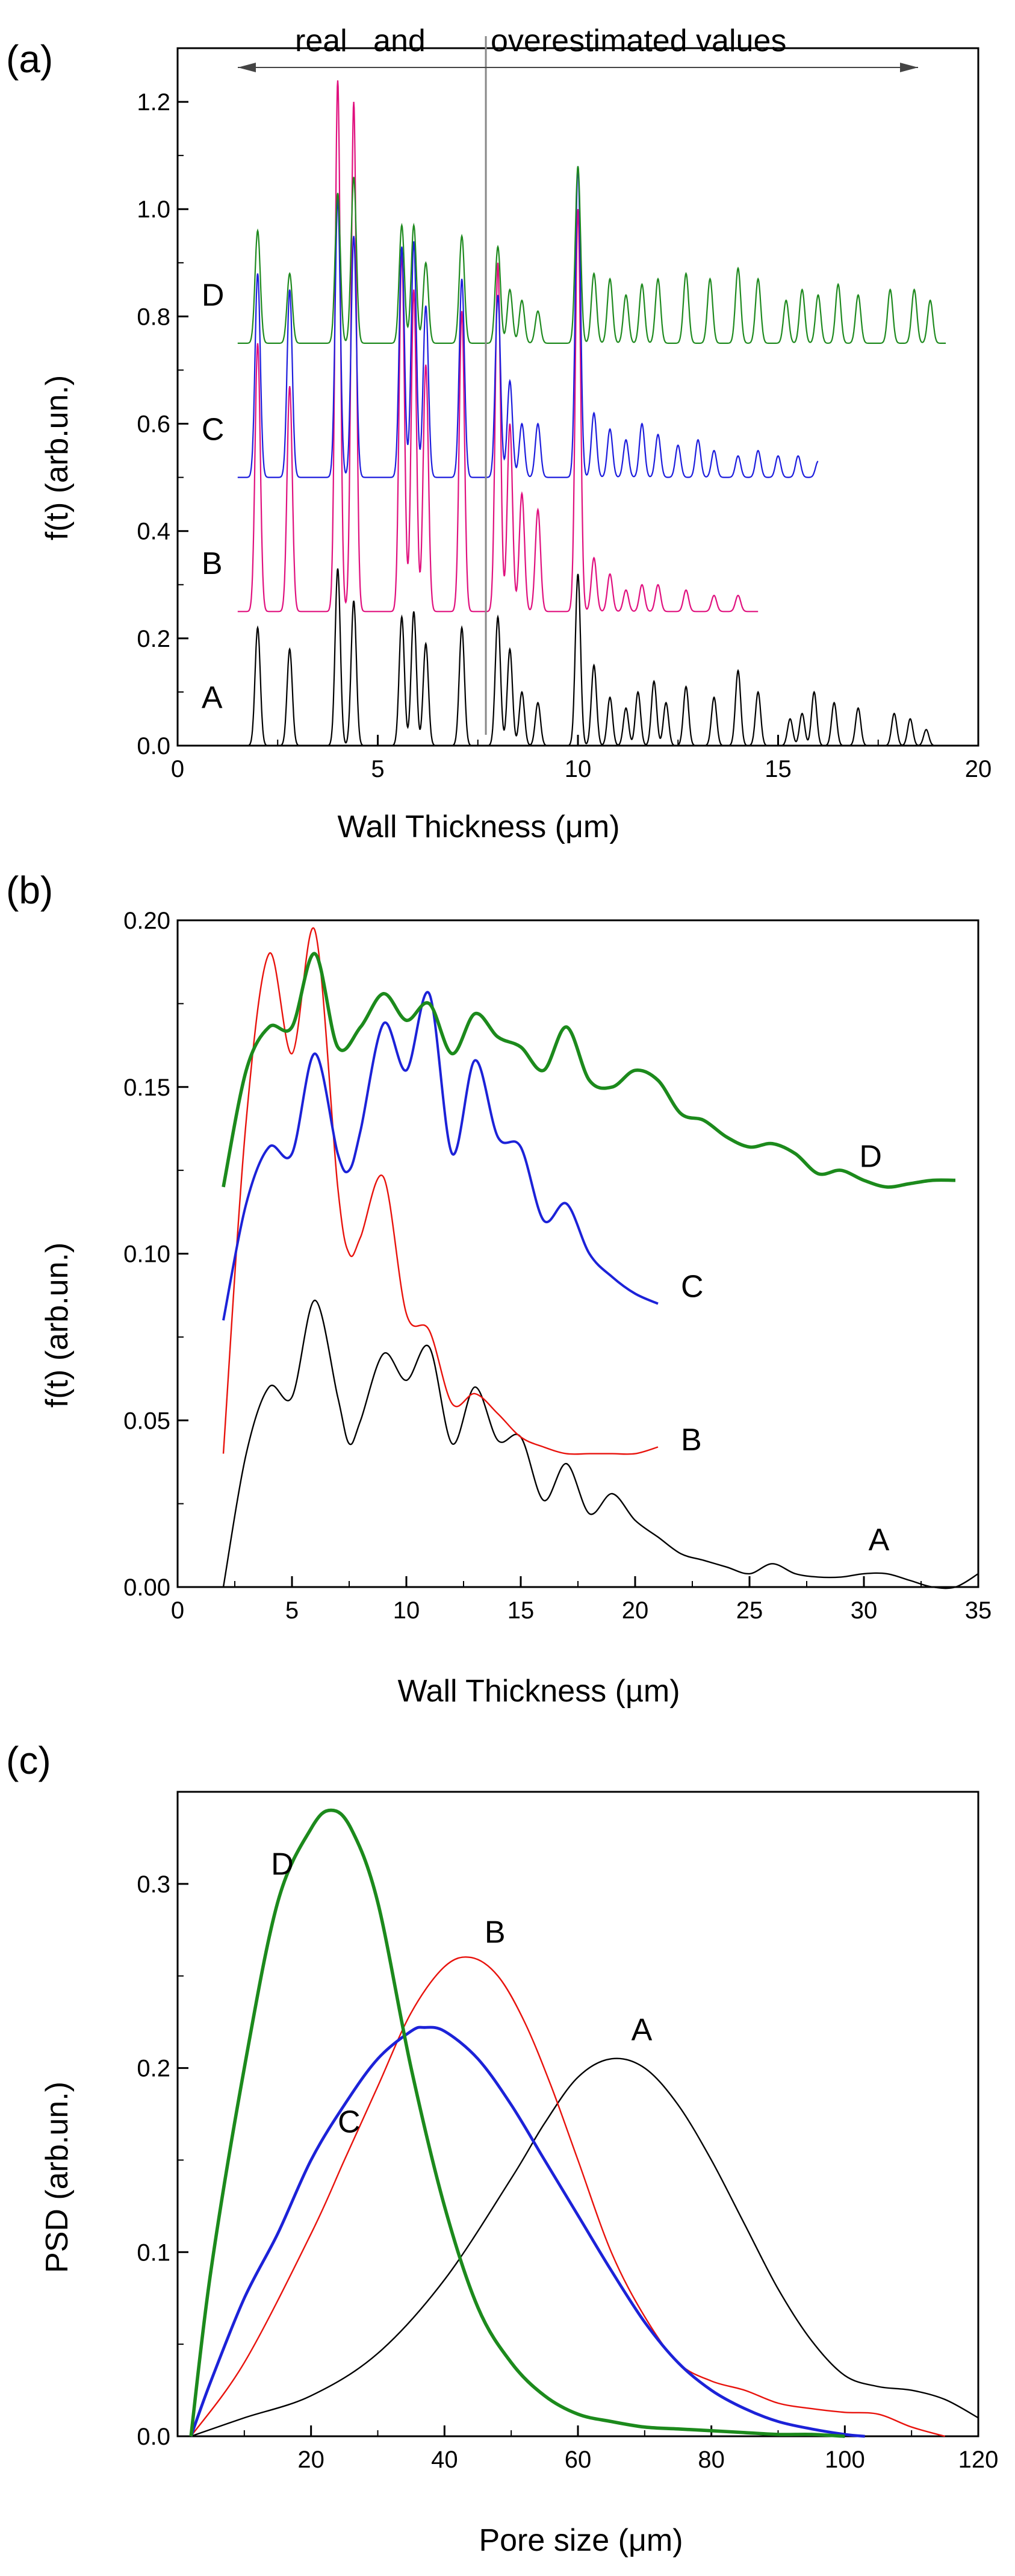 Image resolution: width=1015 pixels, height=2576 pixels. Describe the element at coordinates (153, 209) in the screenshot. I see `y-tick-label: 1.0` at that location.